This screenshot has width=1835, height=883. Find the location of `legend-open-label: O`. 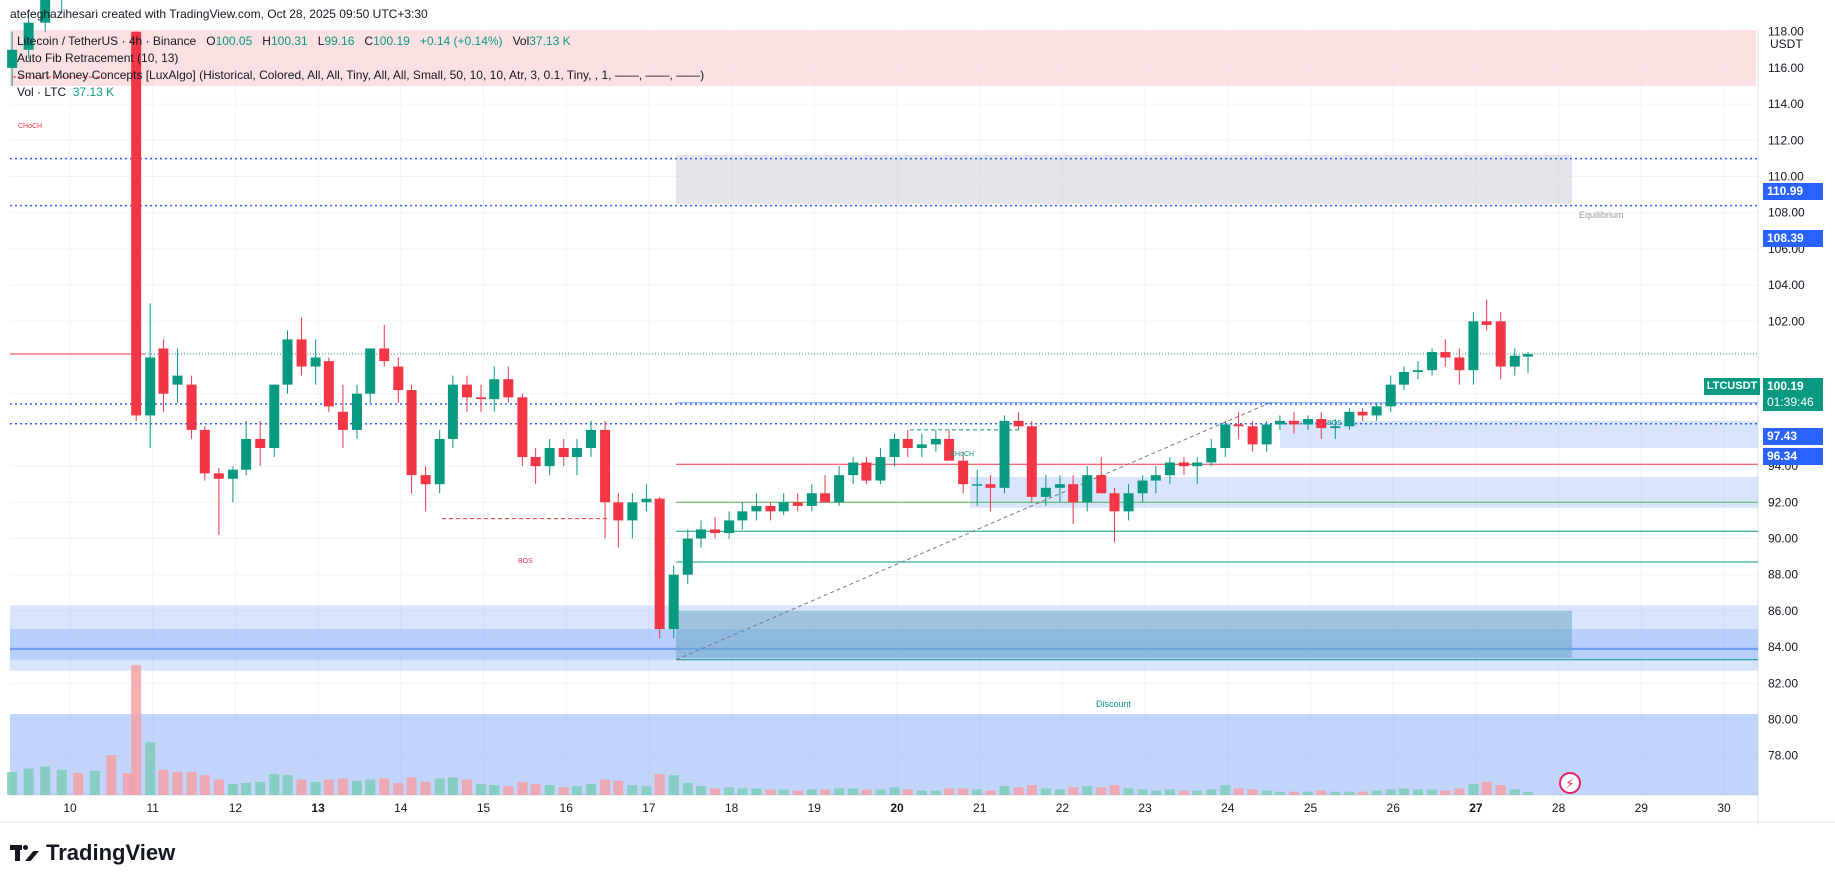

legend-open-label: O is located at coordinates (211, 41).